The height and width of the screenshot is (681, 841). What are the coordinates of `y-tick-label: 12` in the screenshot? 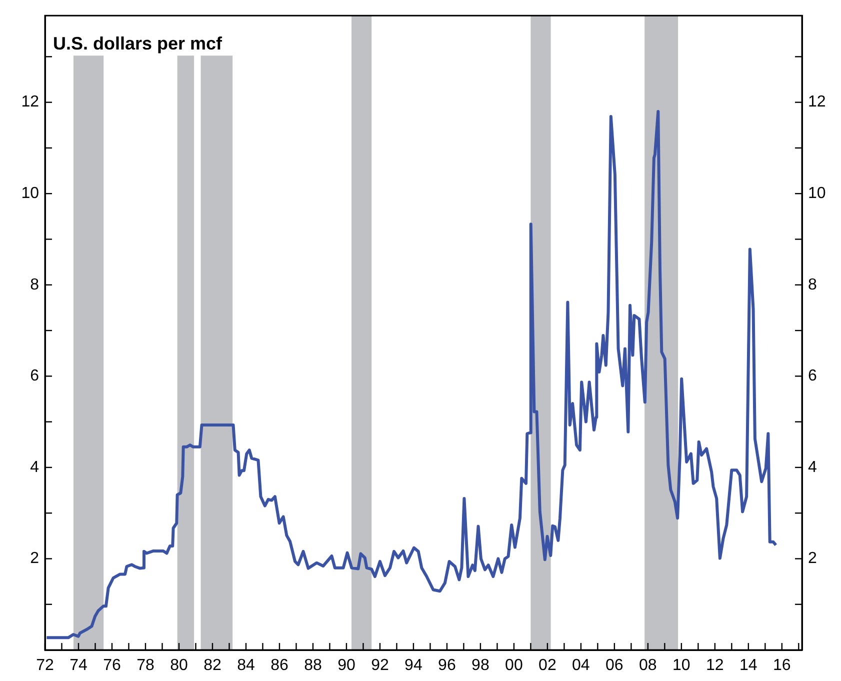 It's located at (30, 102).